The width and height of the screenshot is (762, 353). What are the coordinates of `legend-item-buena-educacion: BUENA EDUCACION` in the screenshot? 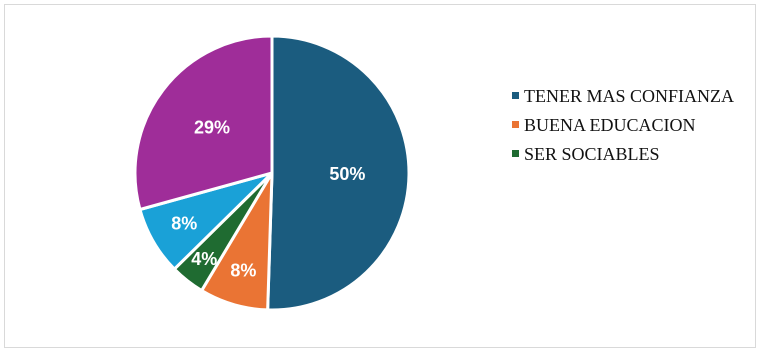 It's located at (627, 125).